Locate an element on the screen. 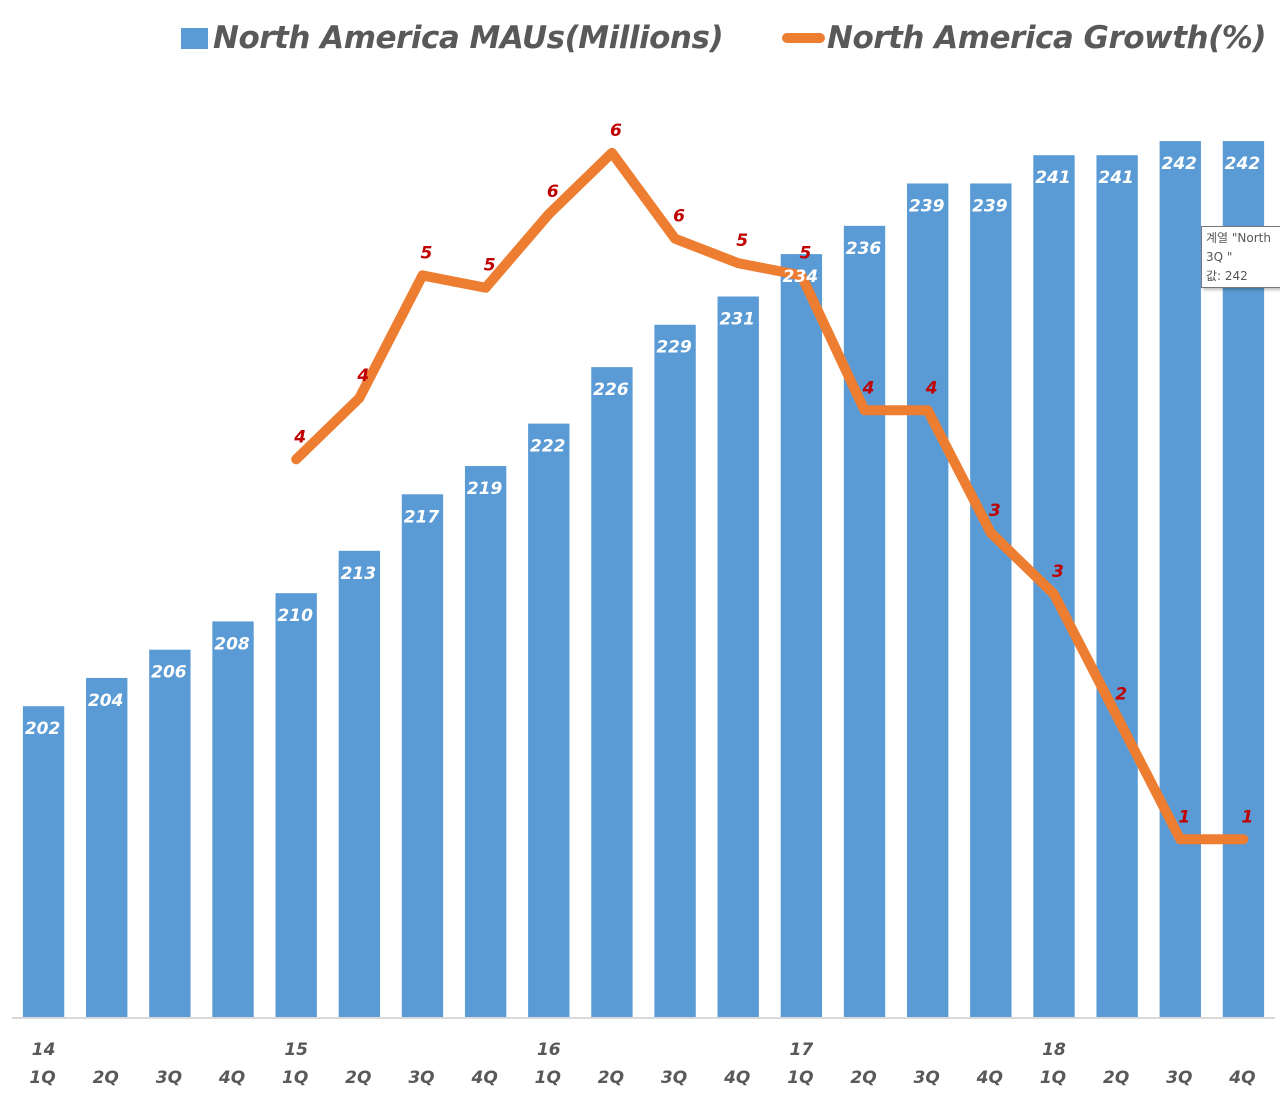 The image size is (1280, 1104). x-tick-year: 14 is located at coordinates (44, 1050).